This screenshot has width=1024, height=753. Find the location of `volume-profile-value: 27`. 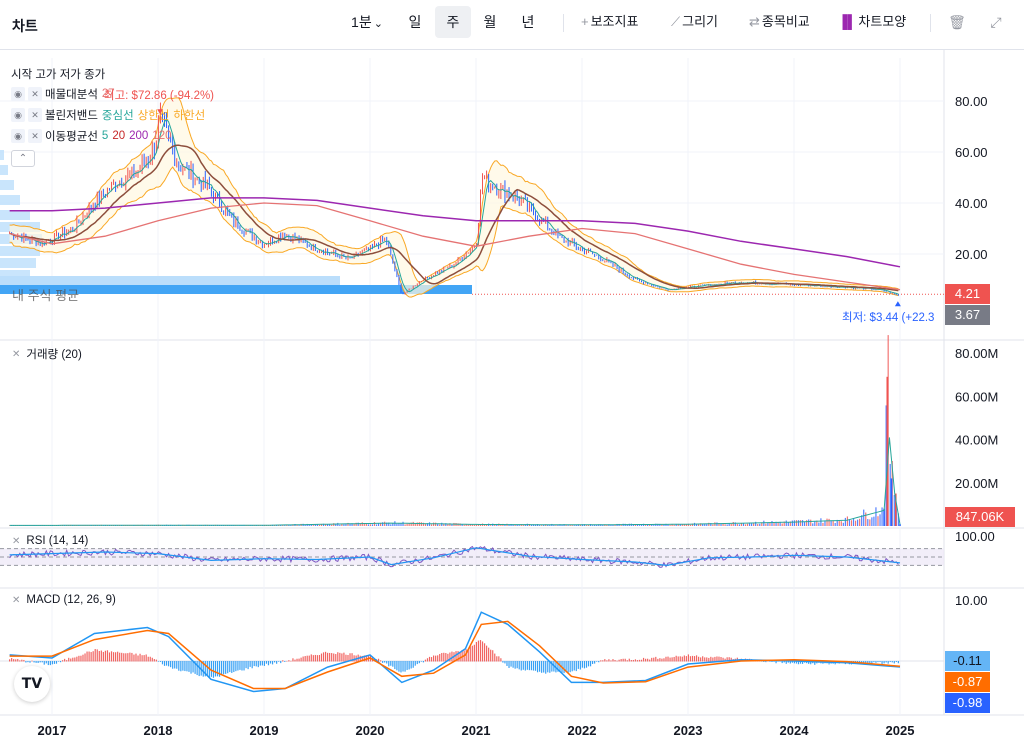

volume-profile-value: 27 is located at coordinates (108, 93).